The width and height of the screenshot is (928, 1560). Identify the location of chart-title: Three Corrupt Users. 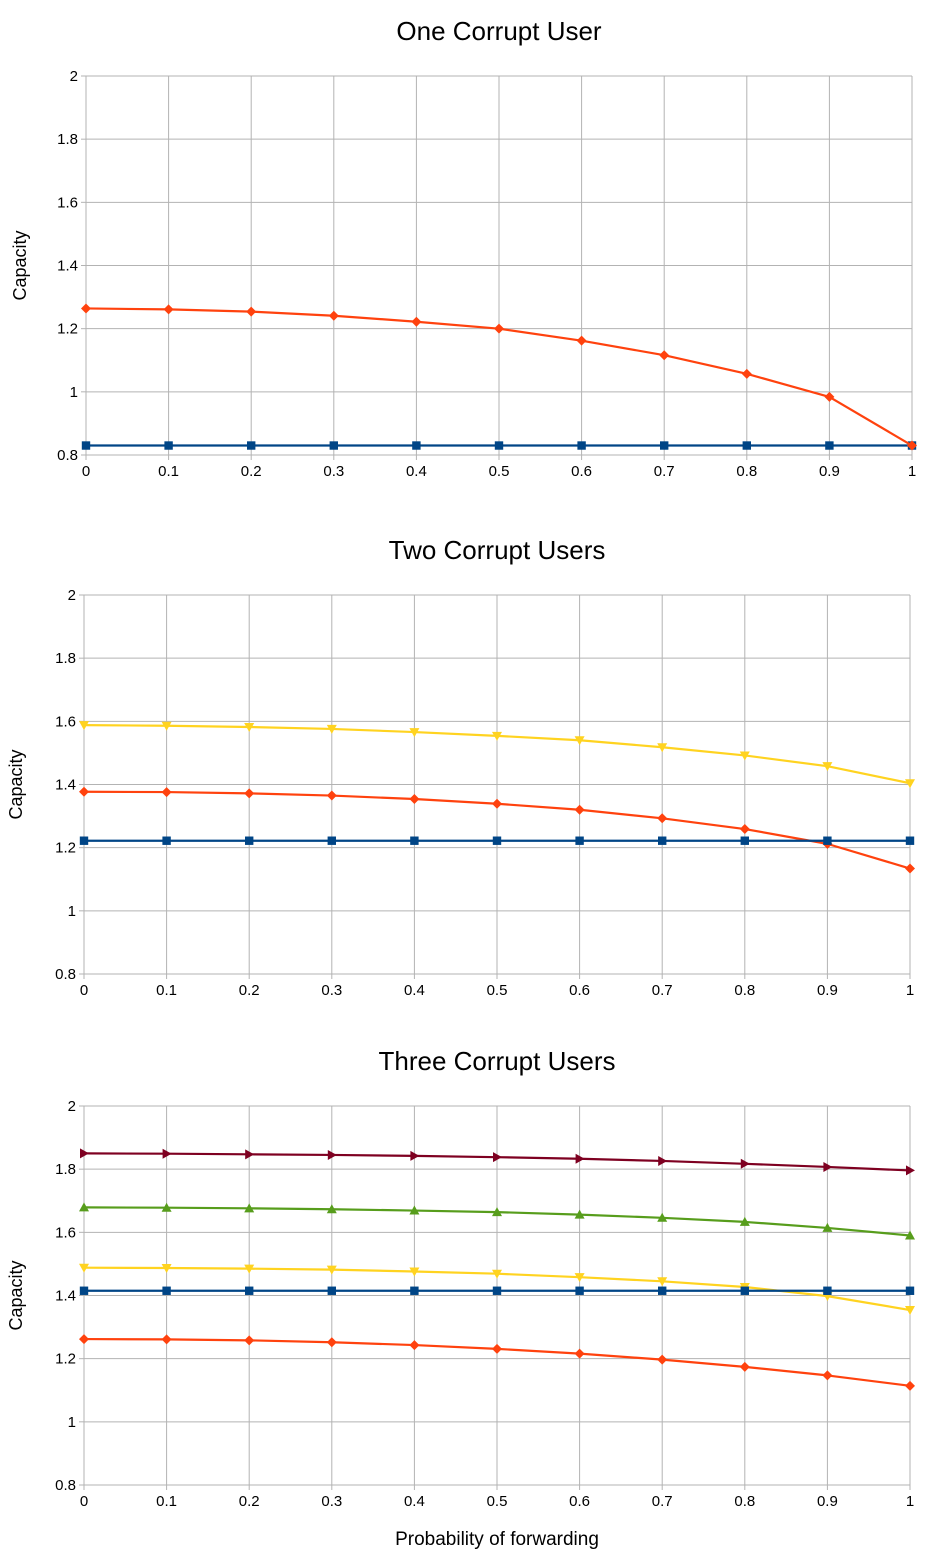
(497, 1061).